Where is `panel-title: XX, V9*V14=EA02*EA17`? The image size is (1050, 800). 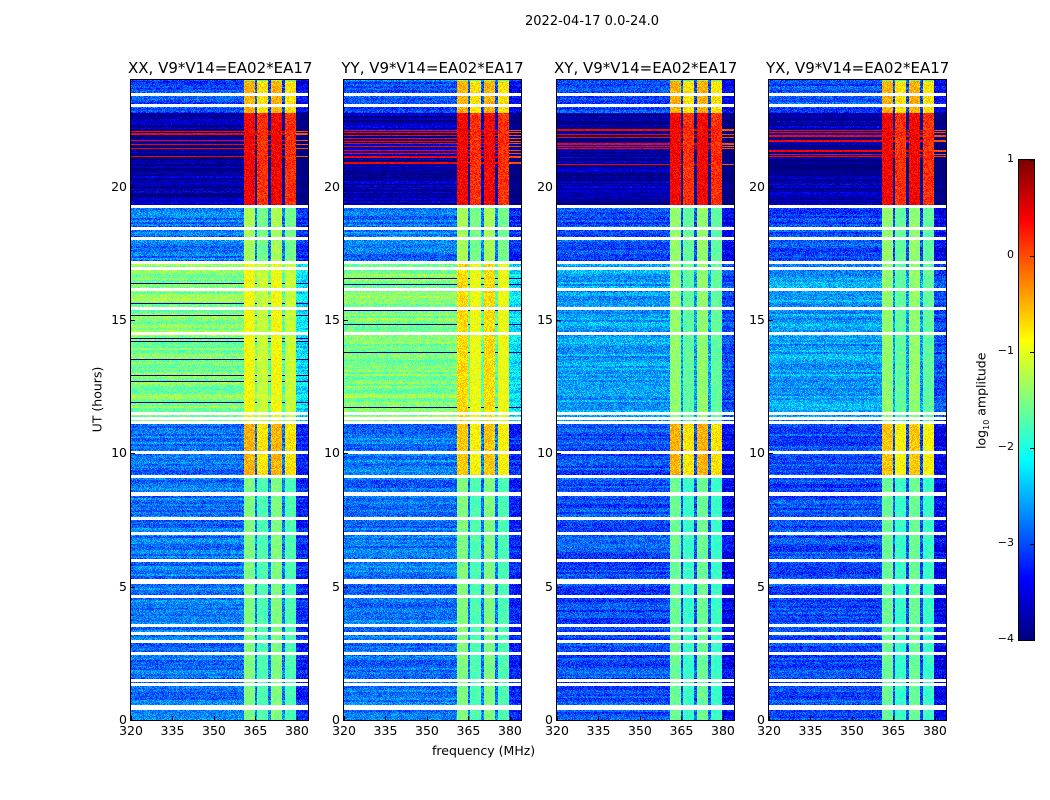 panel-title: XX, V9*V14=EA02*EA17 is located at coordinates (220, 68).